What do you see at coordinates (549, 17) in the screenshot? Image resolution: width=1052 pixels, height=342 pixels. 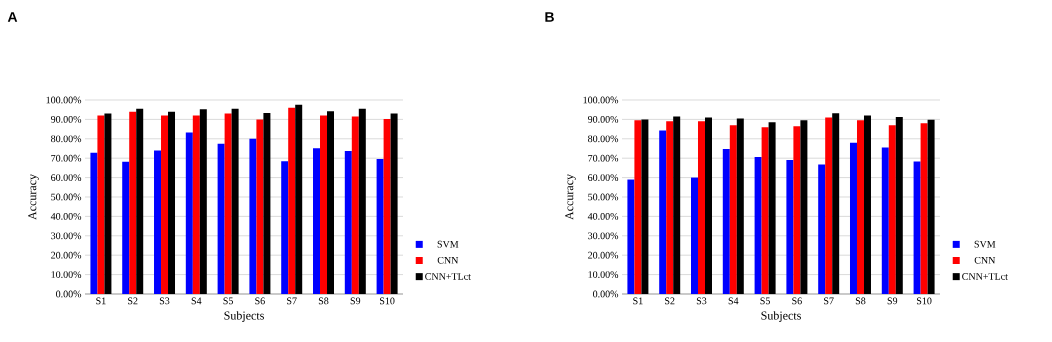 I see `chart-title: B` at bounding box center [549, 17].